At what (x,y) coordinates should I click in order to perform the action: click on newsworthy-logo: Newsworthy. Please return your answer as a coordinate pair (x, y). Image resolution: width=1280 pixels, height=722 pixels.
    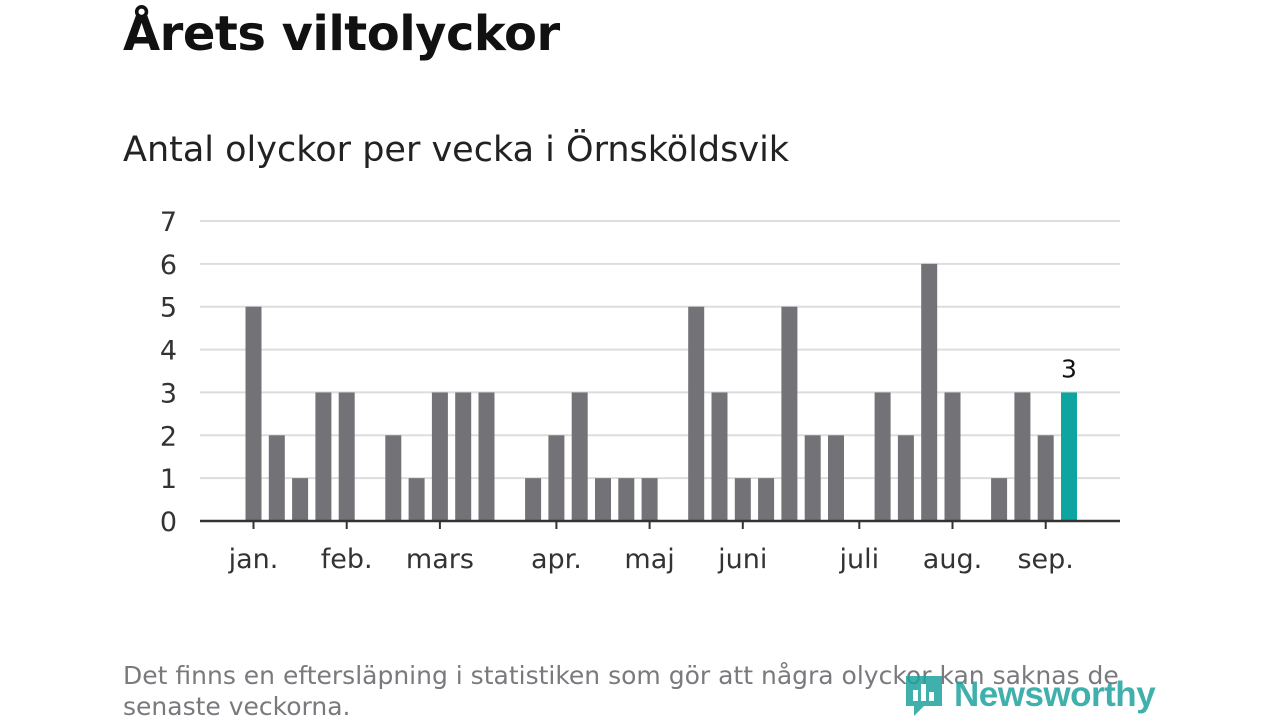
    Looking at the image, I should click on (1029, 695).